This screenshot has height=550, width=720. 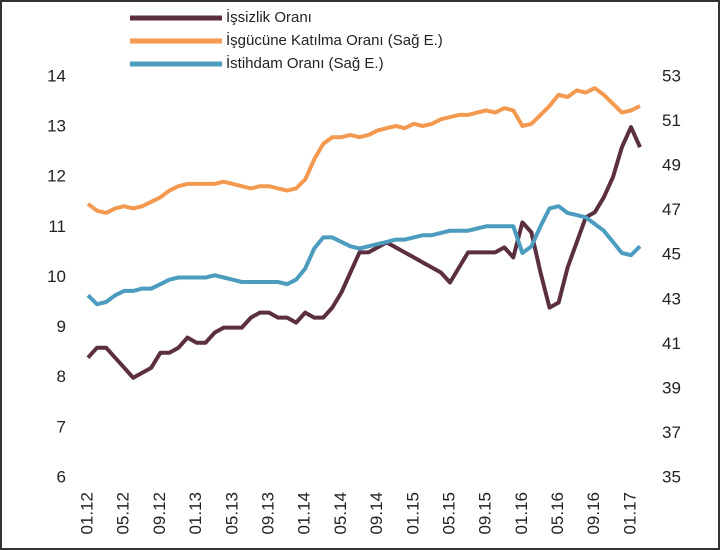 What do you see at coordinates (671, 432) in the screenshot?
I see `y2-tick-label: 37` at bounding box center [671, 432].